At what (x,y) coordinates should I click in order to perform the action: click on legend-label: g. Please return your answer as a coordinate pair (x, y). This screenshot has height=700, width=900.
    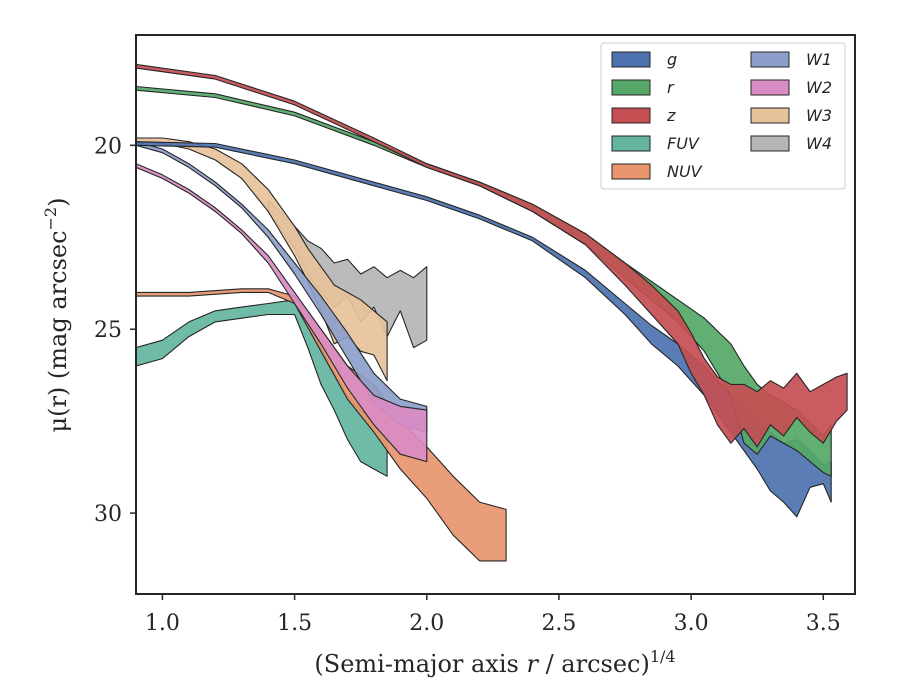
    Looking at the image, I should click on (672, 59).